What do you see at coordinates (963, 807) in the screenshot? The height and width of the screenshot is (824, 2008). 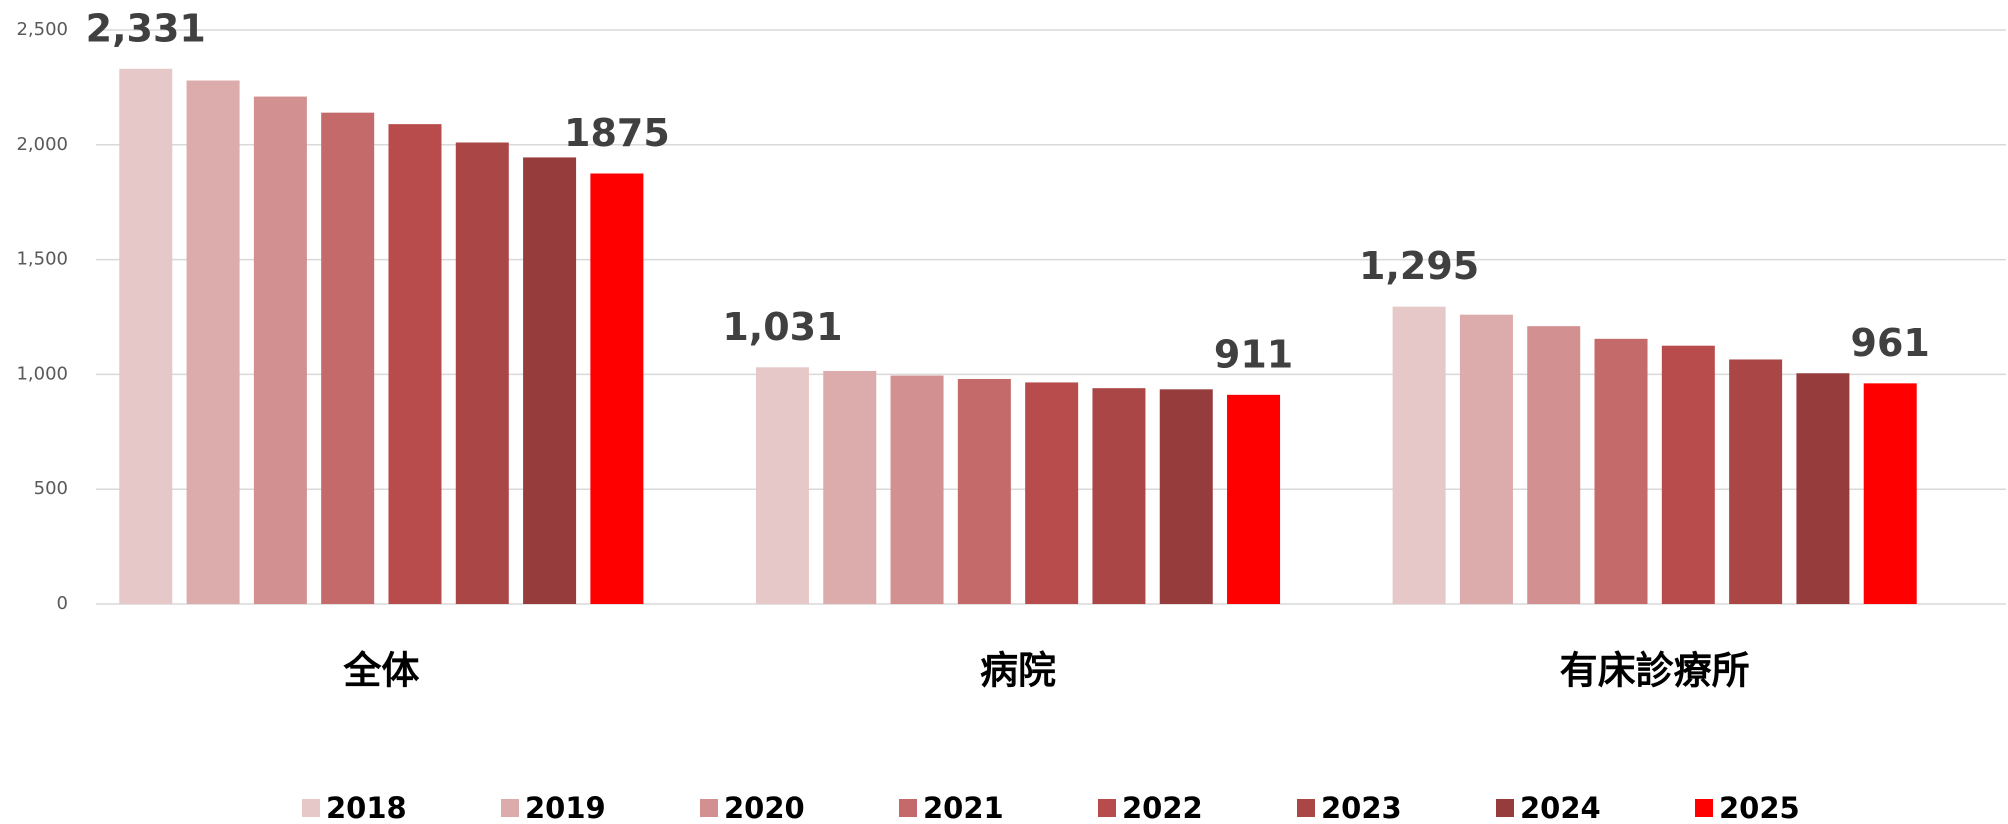 I see `legend-label: 2021` at bounding box center [963, 807].